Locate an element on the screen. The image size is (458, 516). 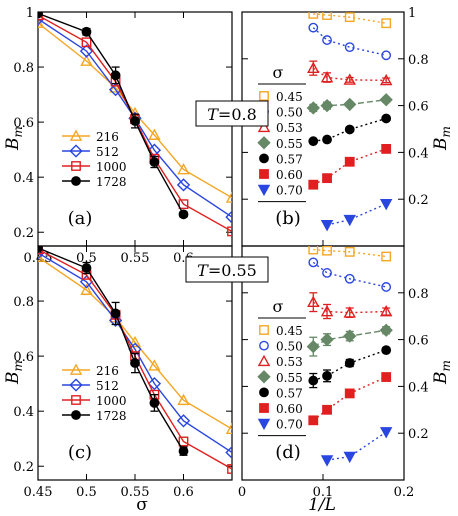
legend-label: 0.57 is located at coordinates (289, 159).